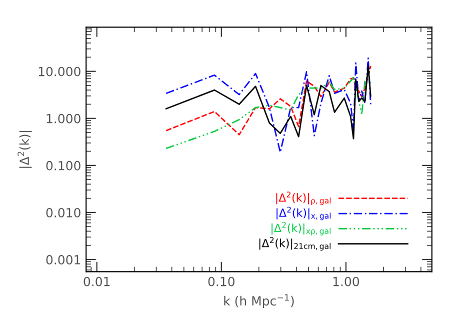  I want to click on text: |Δ$^{2}$(k)|$_{x,gal}$, so click(303, 213).